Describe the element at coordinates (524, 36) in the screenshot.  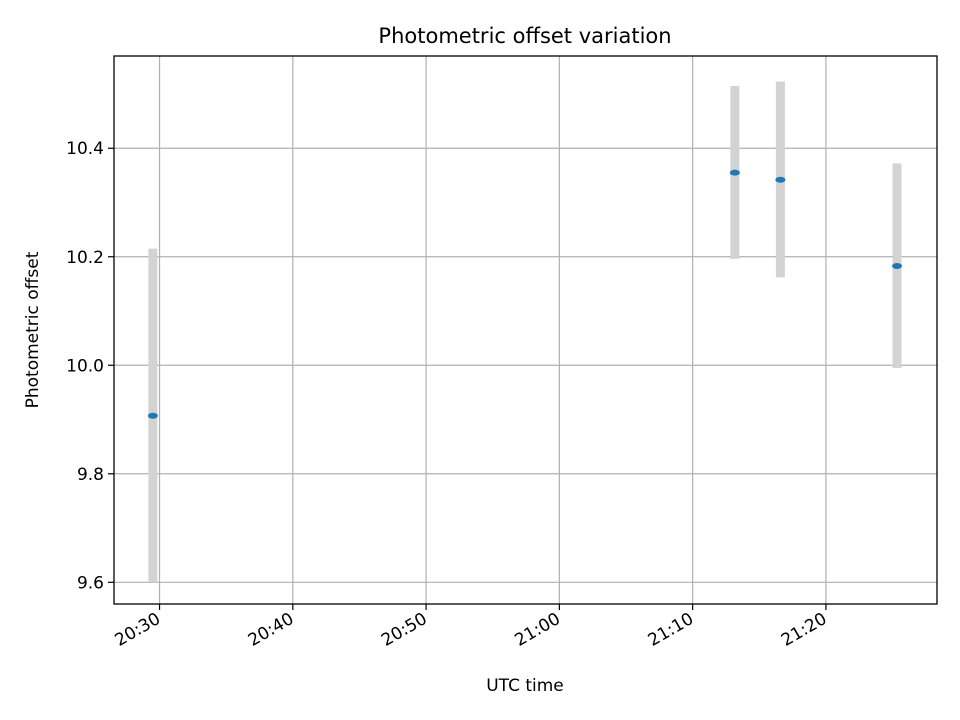
I see `chart-title: Photometric offset variation` at that location.